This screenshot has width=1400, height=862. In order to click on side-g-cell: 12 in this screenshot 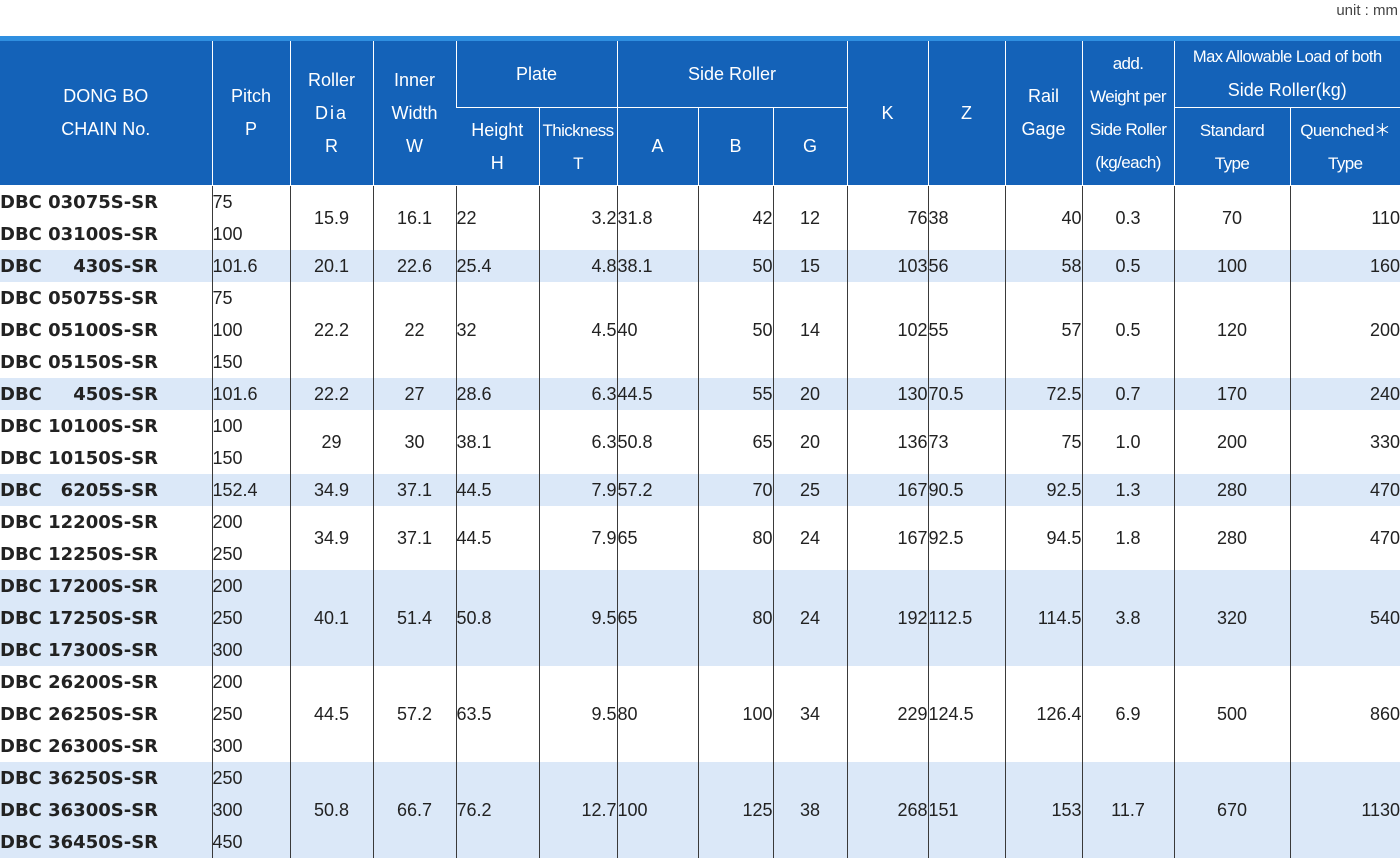, I will do `click(810, 217)`.